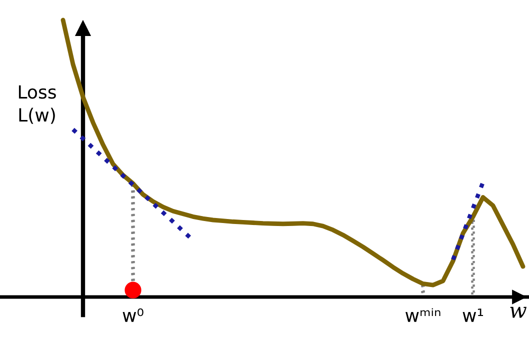  Describe the element at coordinates (473, 315) in the screenshot. I see `x-tick-label: w¹` at that location.